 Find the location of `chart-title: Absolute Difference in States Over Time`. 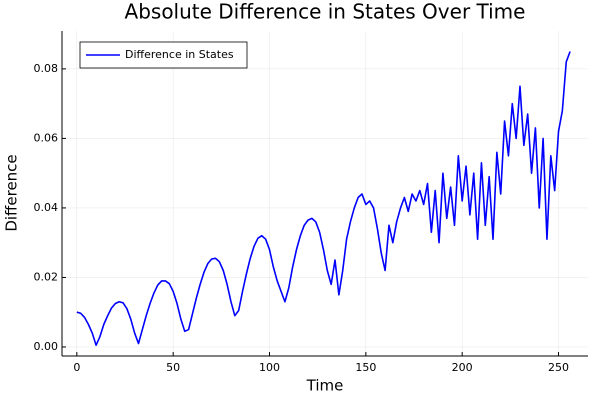

chart-title: Absolute Difference in States Over Time is located at coordinates (325, 12).